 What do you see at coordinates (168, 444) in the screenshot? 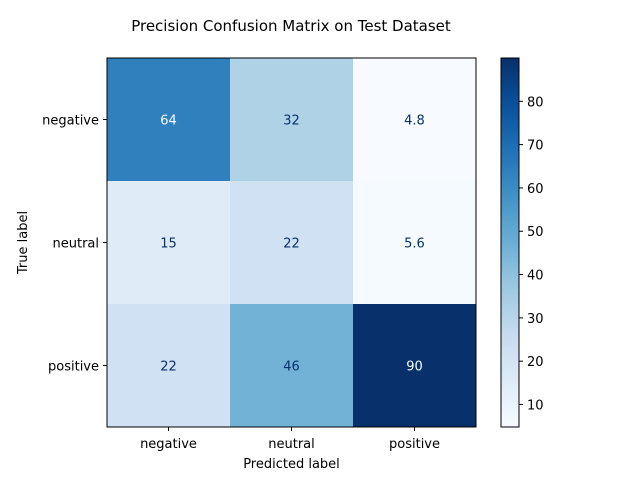
I see `x-tick-label: negative` at bounding box center [168, 444].